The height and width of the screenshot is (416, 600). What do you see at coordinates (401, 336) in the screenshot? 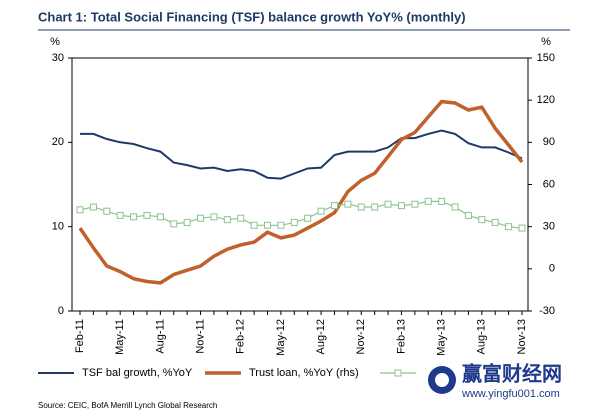
I see `x-tick-label: Feb-13` at bounding box center [401, 336].